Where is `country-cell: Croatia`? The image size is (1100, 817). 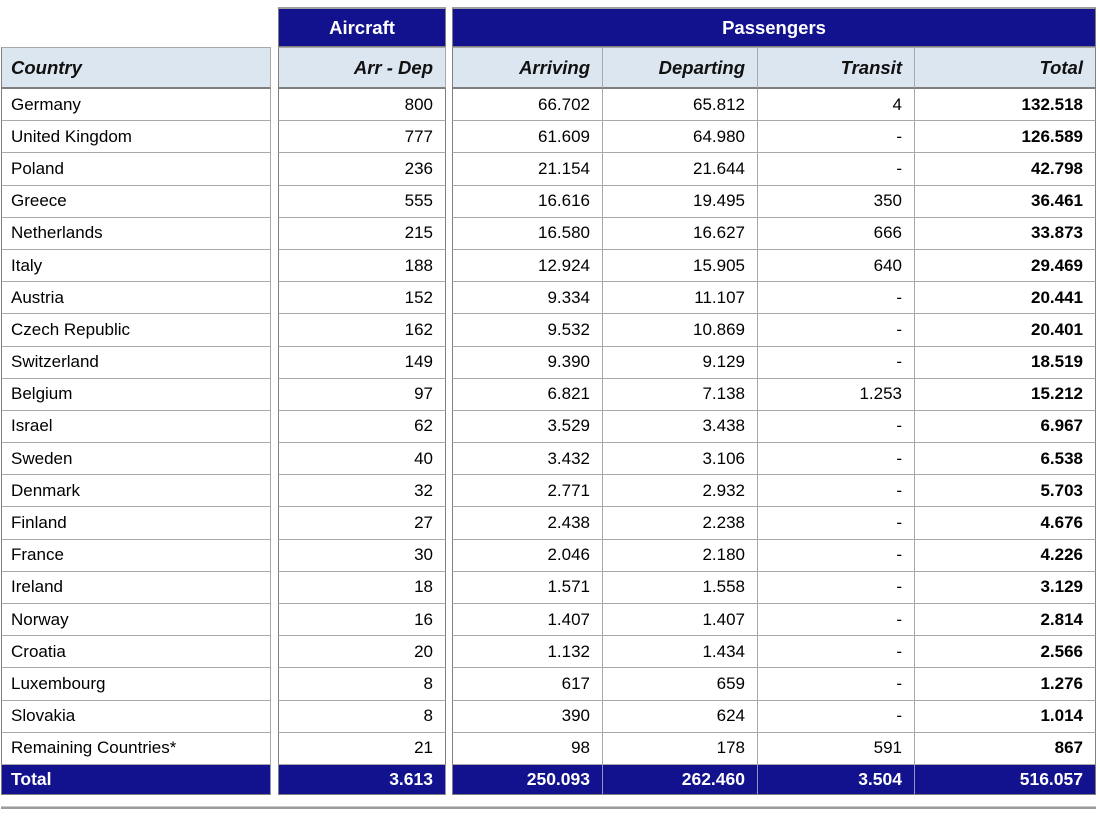 country-cell: Croatia is located at coordinates (136, 652).